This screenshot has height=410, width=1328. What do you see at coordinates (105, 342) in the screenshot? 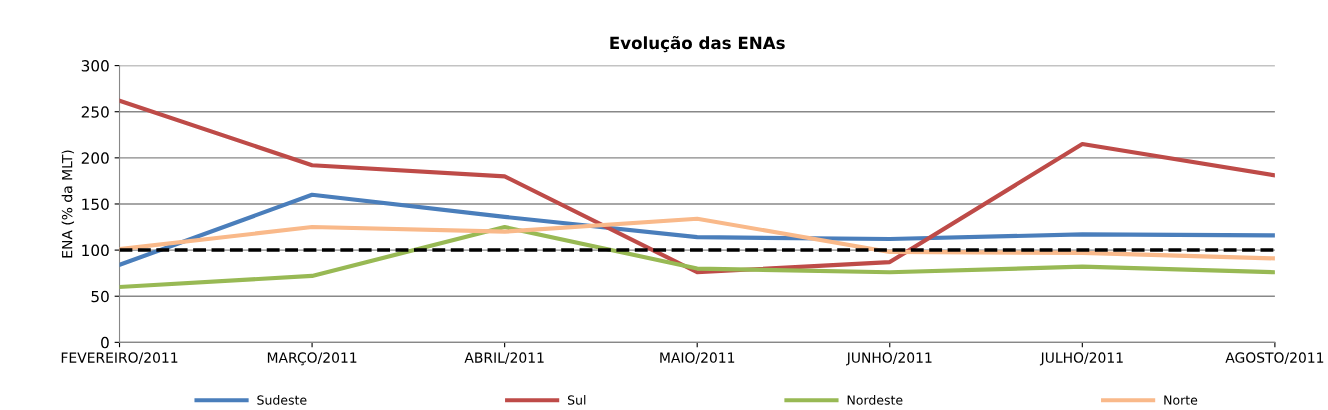
I see `y-tick-label: 0` at bounding box center [105, 342].